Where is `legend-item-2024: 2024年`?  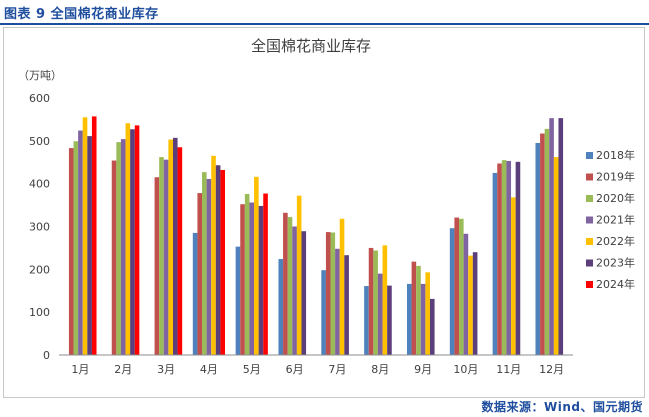
legend-item-2024: 2024年 is located at coordinates (610, 284).